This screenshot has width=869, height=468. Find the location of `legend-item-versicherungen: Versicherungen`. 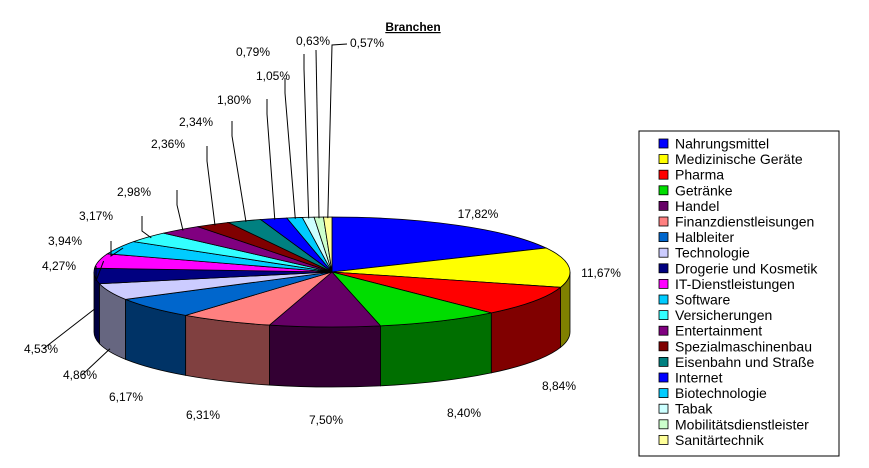

legend-item-versicherungen: Versicherungen is located at coordinates (715, 315).